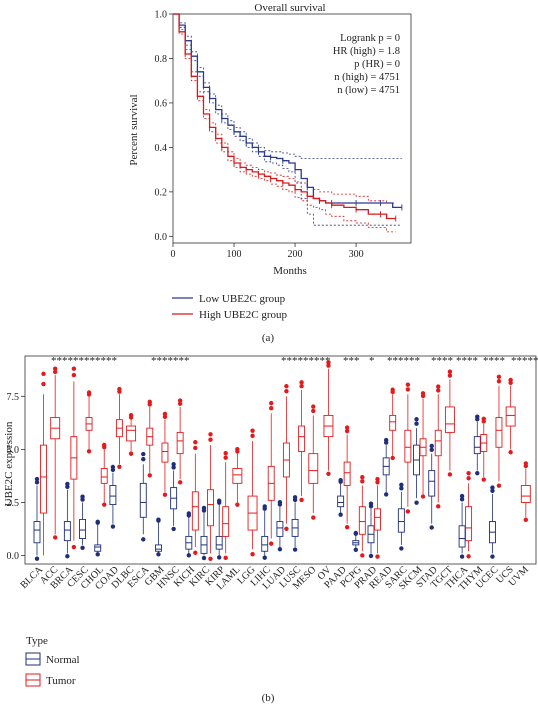 The image size is (538, 706). Describe the element at coordinates (268, 698) in the screenshot. I see `panel-b-label: (b)` at that location.